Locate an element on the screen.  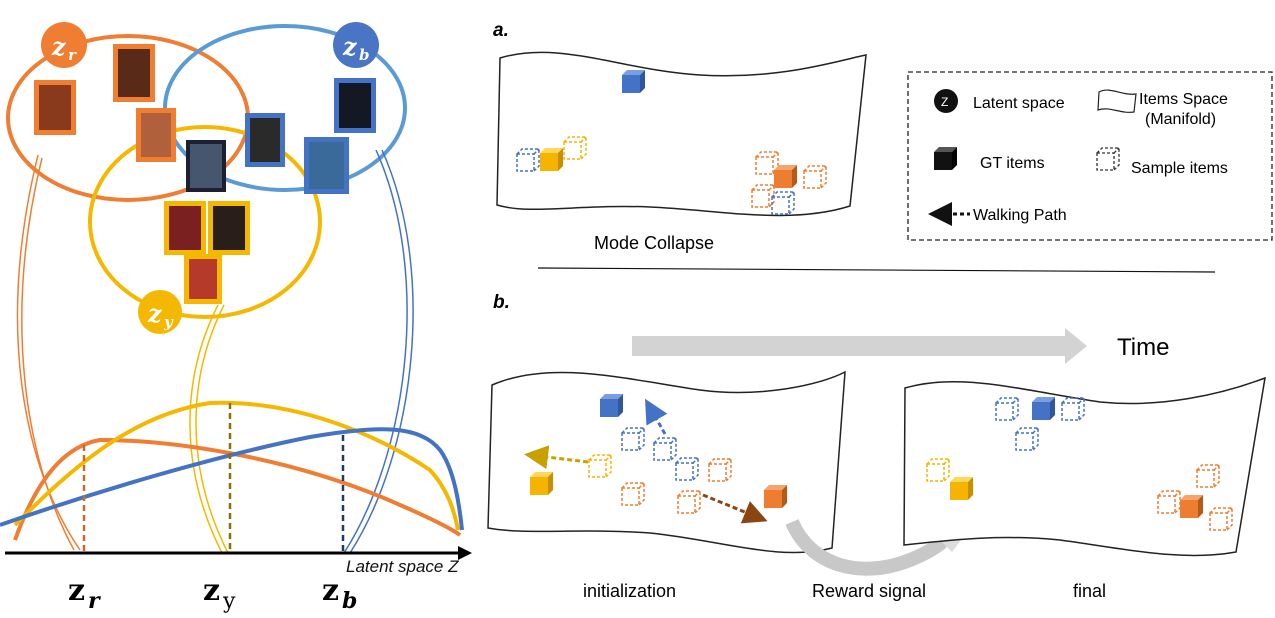
label-zr-sub: r is located at coordinates (72, 55).